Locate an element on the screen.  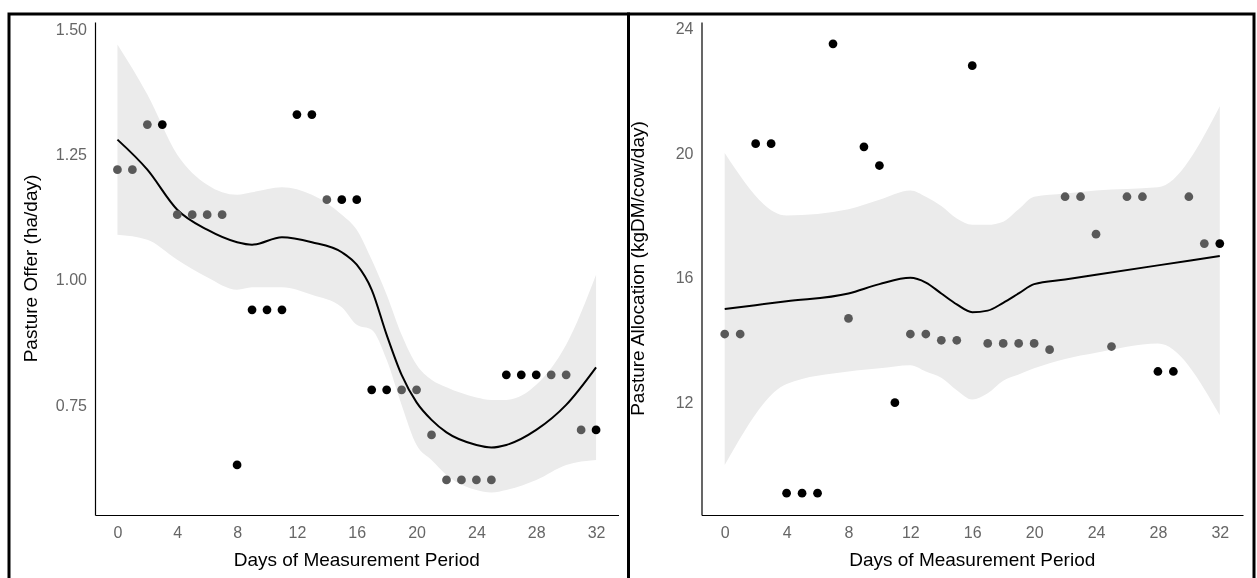
y-axis-title: Pasture Offer (ha/day) is located at coordinates (30, 268).